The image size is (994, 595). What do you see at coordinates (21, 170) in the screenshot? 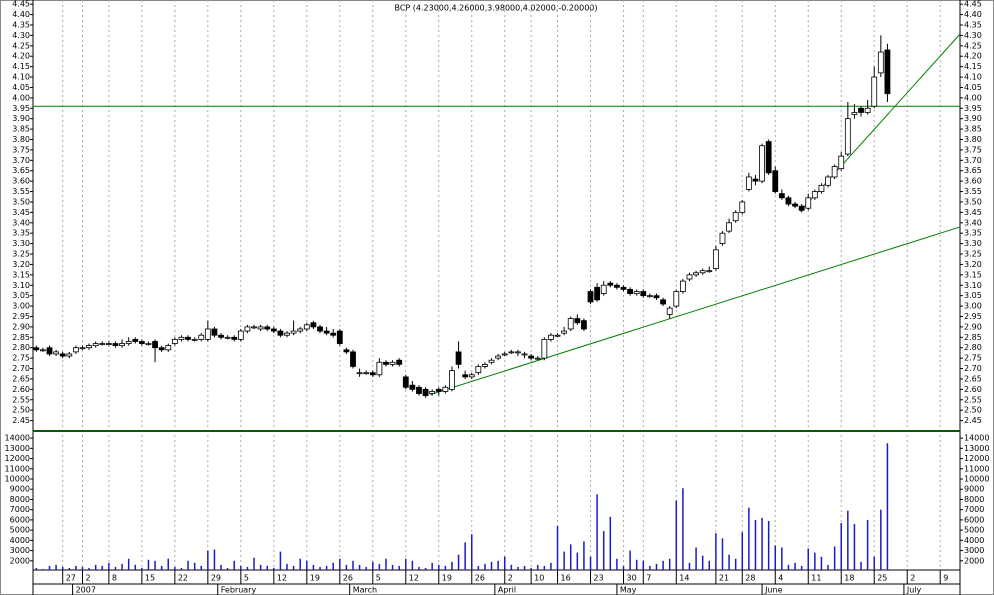
I see `y-tick-label: 3.65` at bounding box center [21, 170].